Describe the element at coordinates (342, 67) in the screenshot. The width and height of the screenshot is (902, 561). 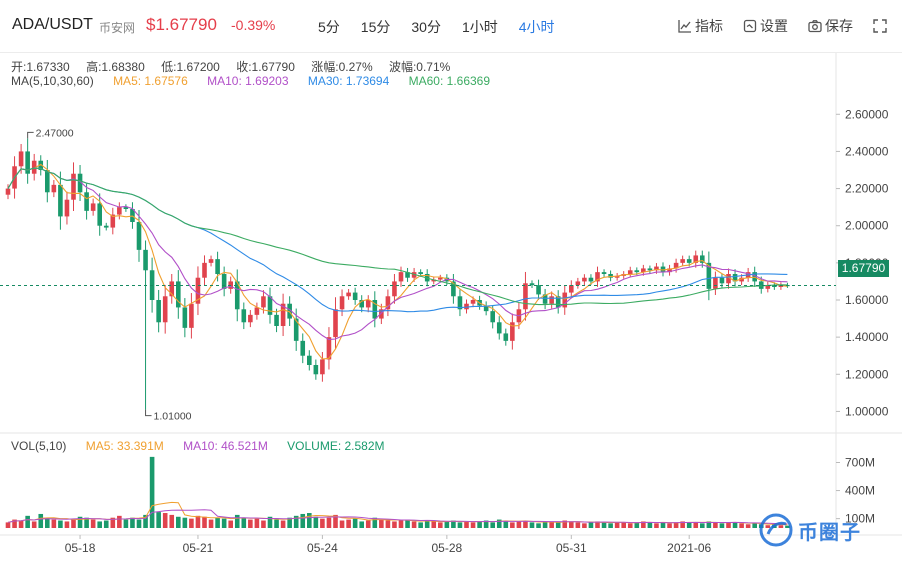
I see `rise-value: 涨幅:0.27%` at that location.